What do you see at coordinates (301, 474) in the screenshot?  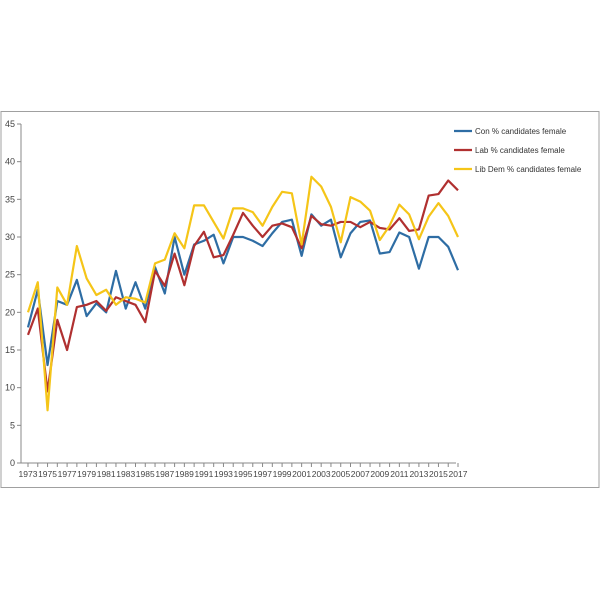 I see `x-tick-label: 2001` at bounding box center [301, 474].